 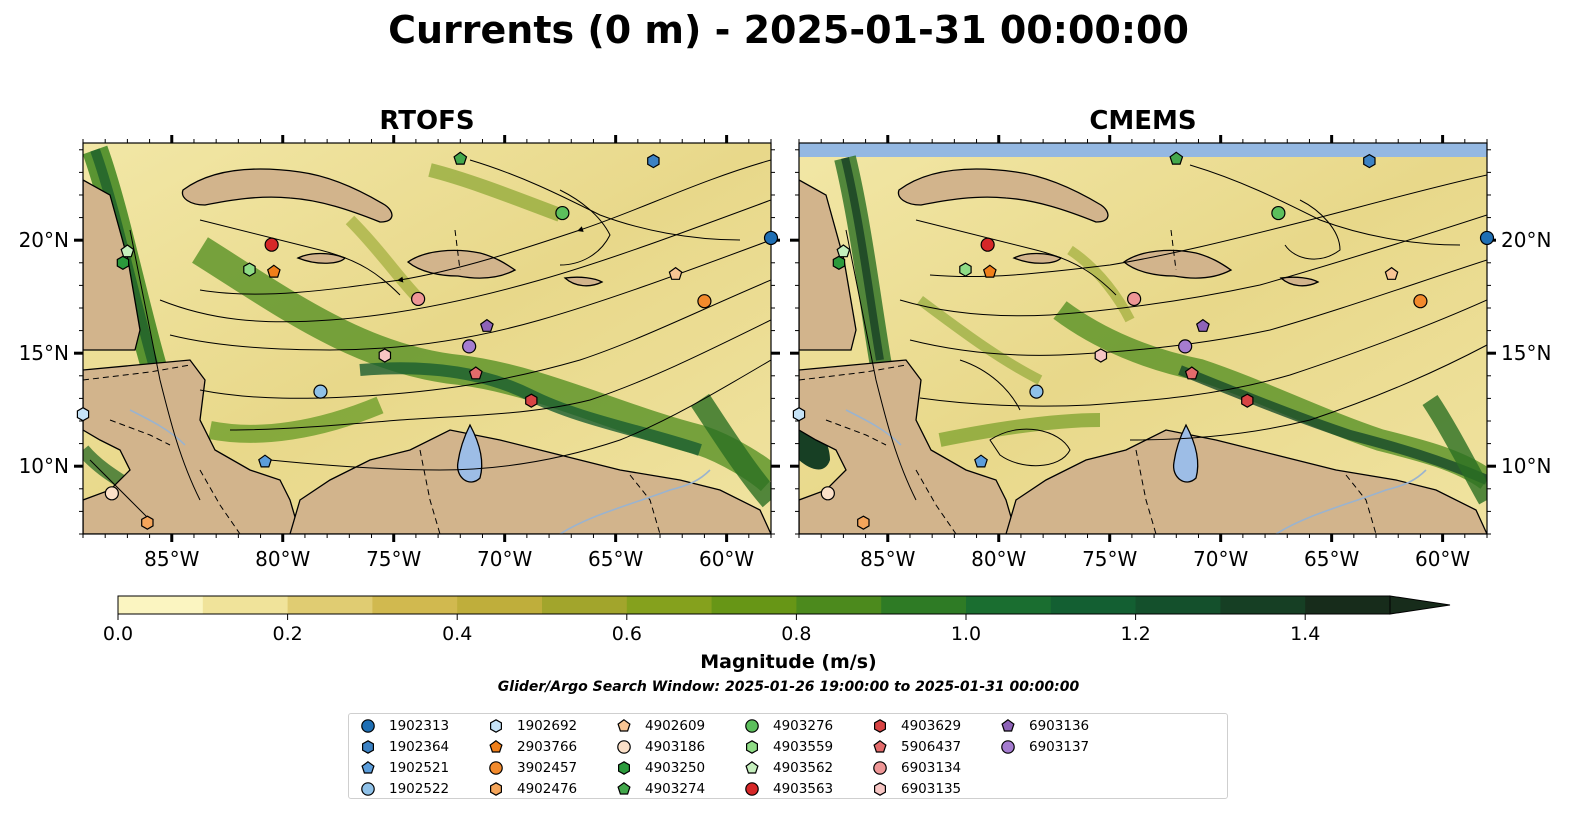 I want to click on colorbar-tick-label: 0.0, so click(x=118, y=634).